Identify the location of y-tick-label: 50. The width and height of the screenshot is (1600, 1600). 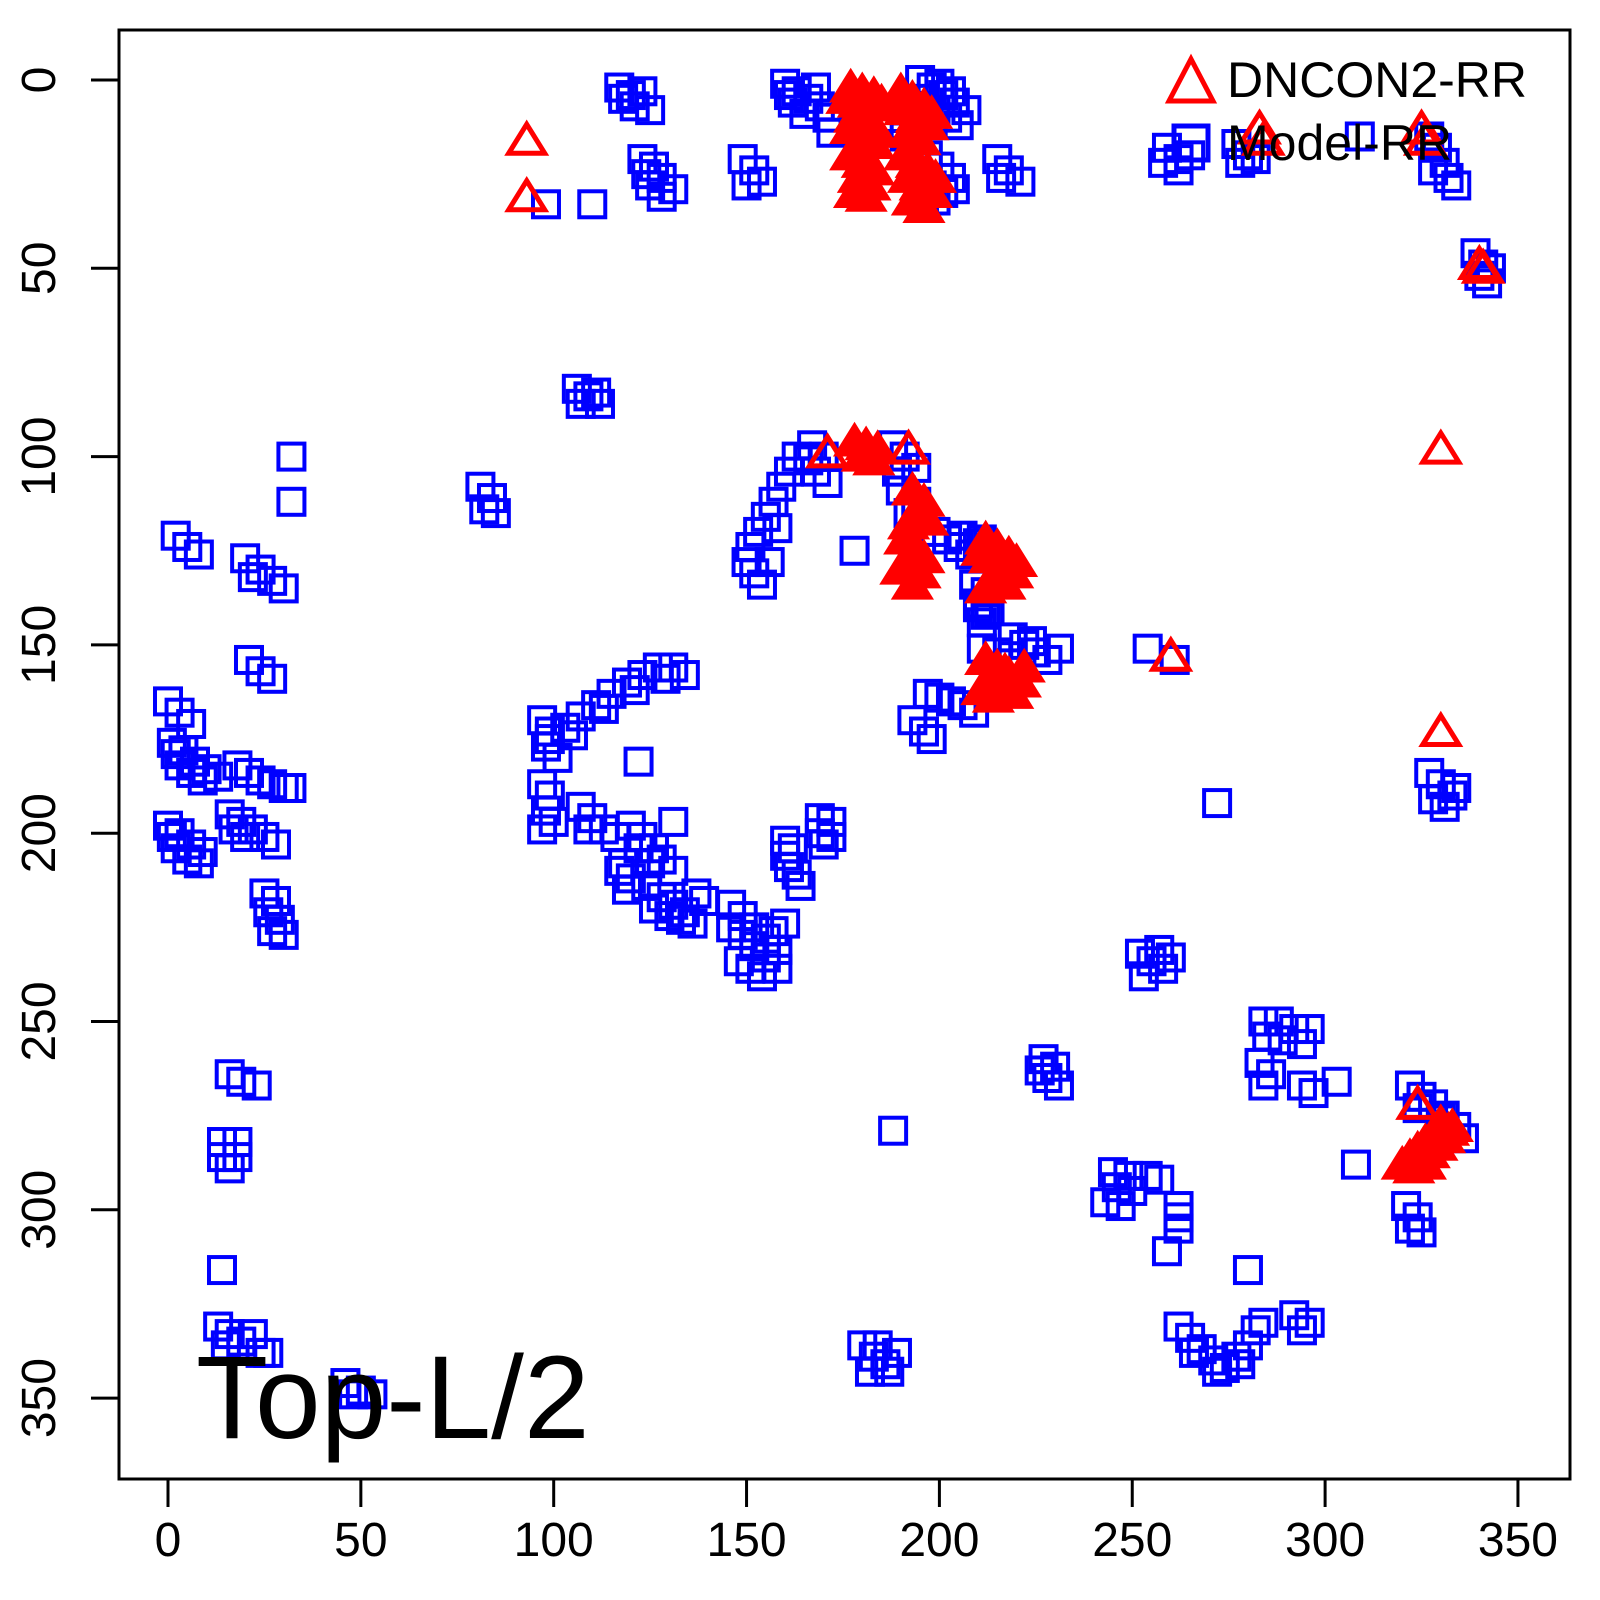
(39, 268).